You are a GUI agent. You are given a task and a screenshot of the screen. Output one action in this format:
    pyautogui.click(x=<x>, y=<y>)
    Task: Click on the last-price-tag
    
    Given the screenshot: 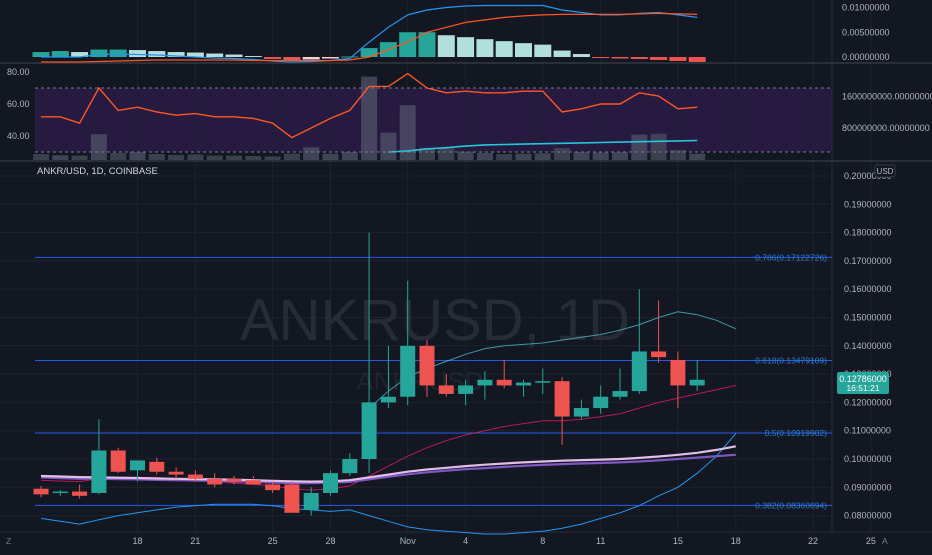 What is the action you would take?
    pyautogui.click(x=863, y=383)
    